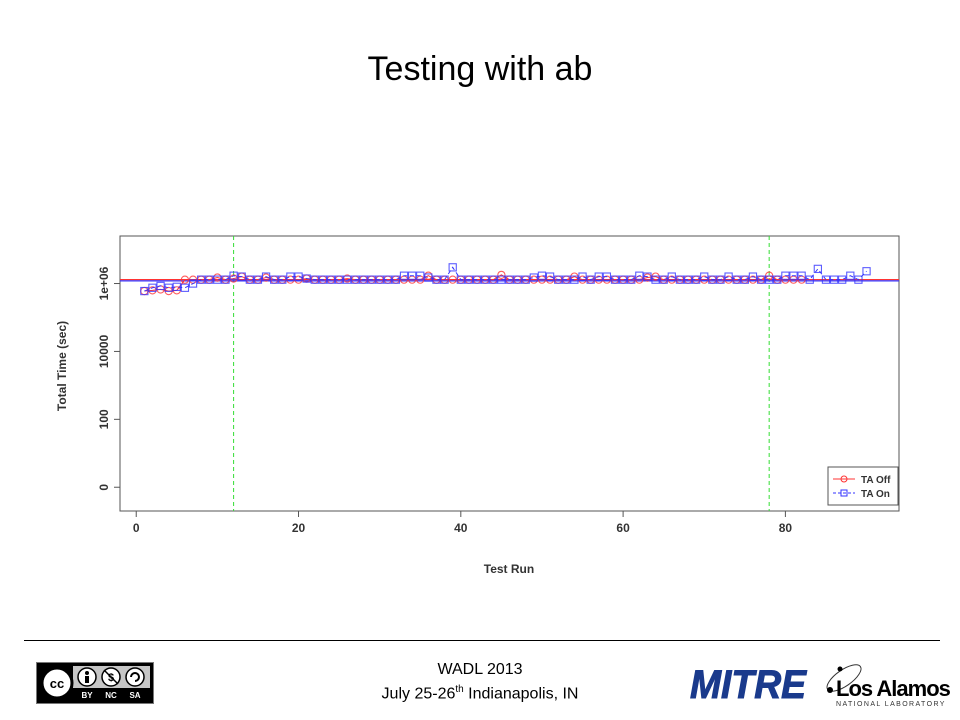  I want to click on legend-label: TA On, so click(875, 494).